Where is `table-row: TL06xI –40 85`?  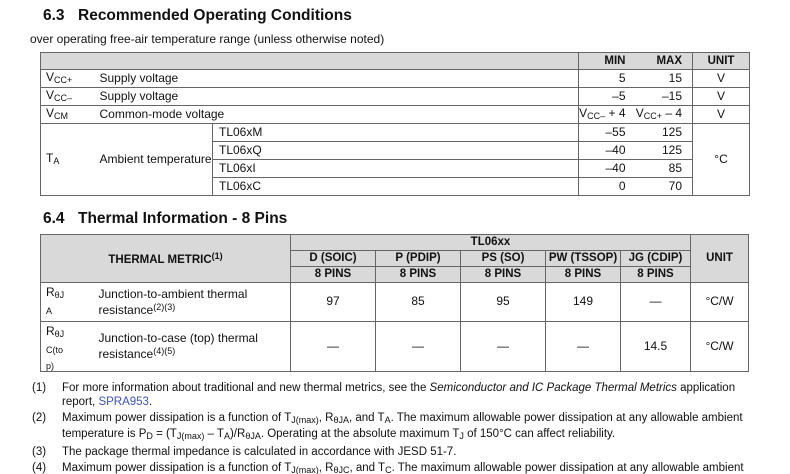 table-row: TL06xI –40 85 is located at coordinates (395, 168).